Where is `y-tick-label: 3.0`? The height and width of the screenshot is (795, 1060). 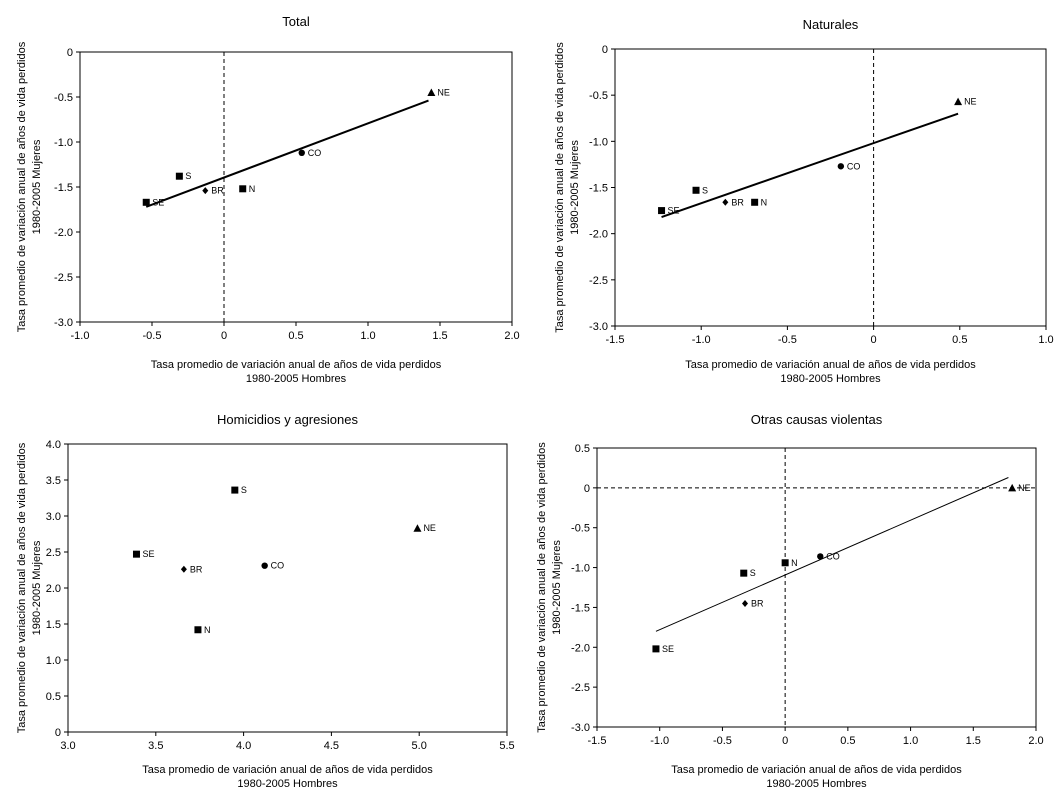
y-tick-label: 3.0 is located at coordinates (53, 517).